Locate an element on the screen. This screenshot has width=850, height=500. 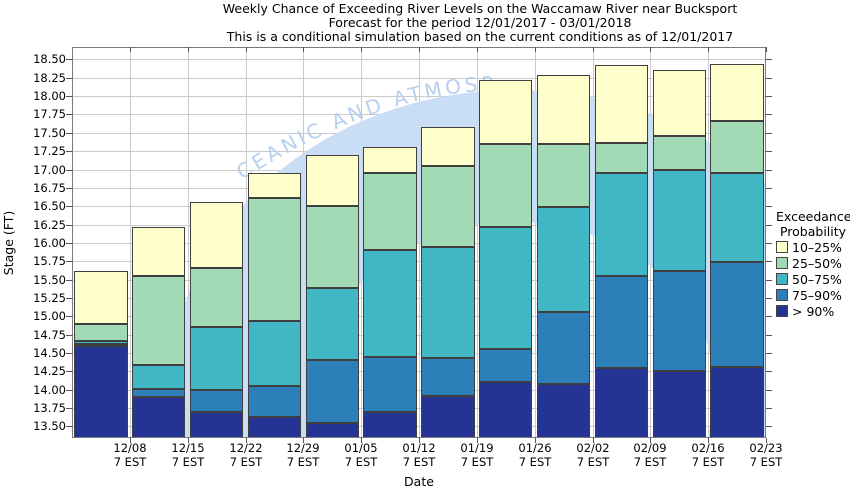
legend-entry: > 90% is located at coordinates (813, 311).